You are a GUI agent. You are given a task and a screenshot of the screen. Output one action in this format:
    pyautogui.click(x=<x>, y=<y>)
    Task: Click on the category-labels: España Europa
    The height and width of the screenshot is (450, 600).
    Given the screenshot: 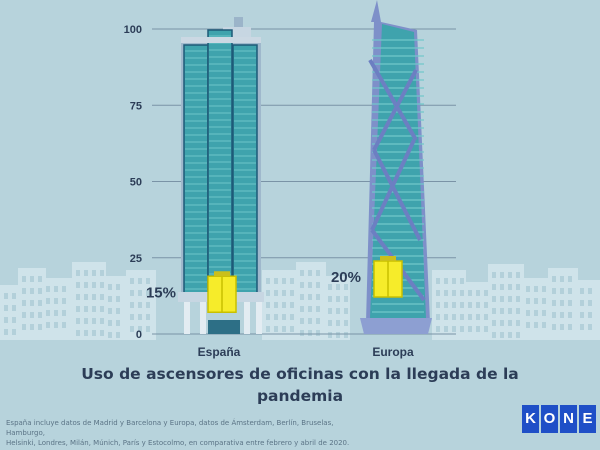 What is the action you would take?
    pyautogui.click(x=306, y=352)
    